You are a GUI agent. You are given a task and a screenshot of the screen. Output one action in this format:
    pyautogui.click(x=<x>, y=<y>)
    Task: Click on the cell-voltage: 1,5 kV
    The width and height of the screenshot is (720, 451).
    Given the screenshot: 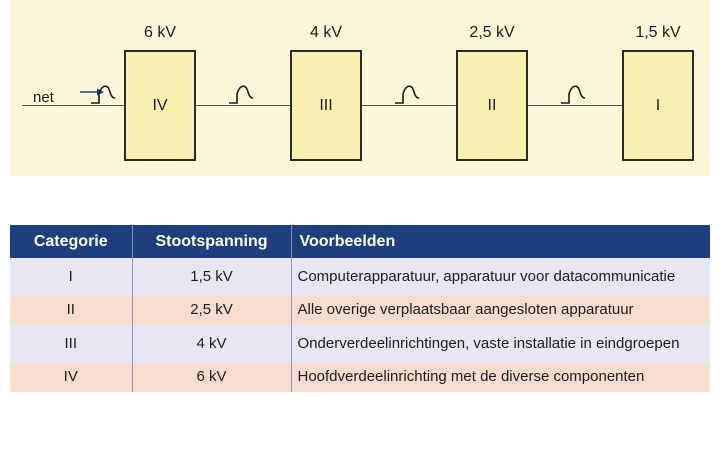 What is the action you would take?
    pyautogui.click(x=212, y=277)
    